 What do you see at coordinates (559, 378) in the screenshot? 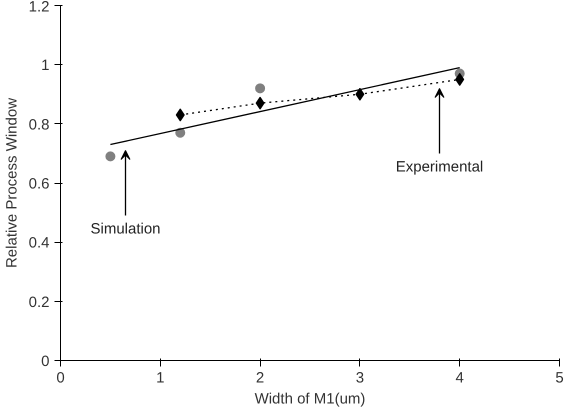
I see `x-tick-label: 5` at bounding box center [559, 378].